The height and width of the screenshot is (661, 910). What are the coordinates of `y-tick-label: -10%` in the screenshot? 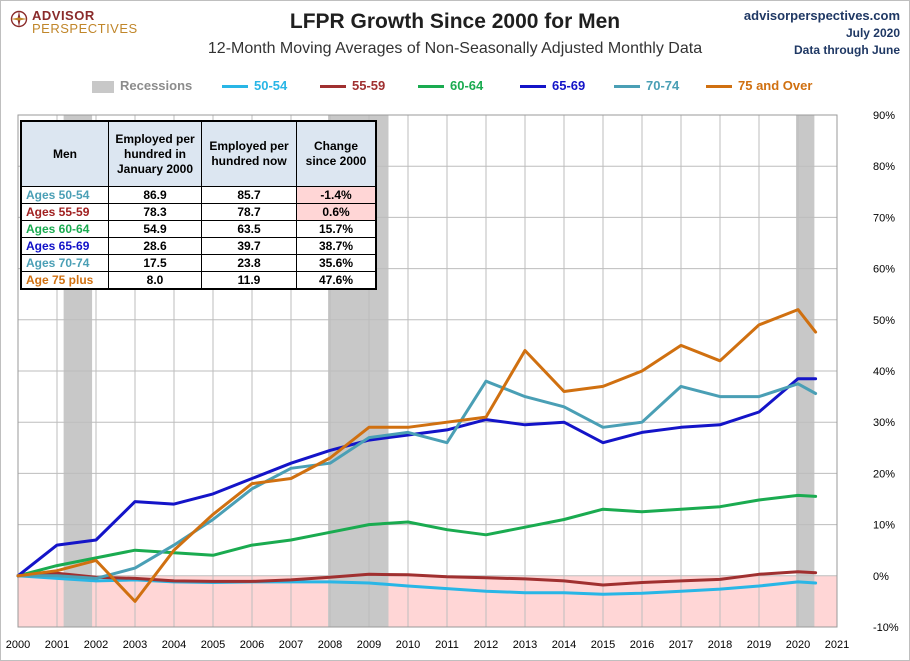 It's located at (886, 628).